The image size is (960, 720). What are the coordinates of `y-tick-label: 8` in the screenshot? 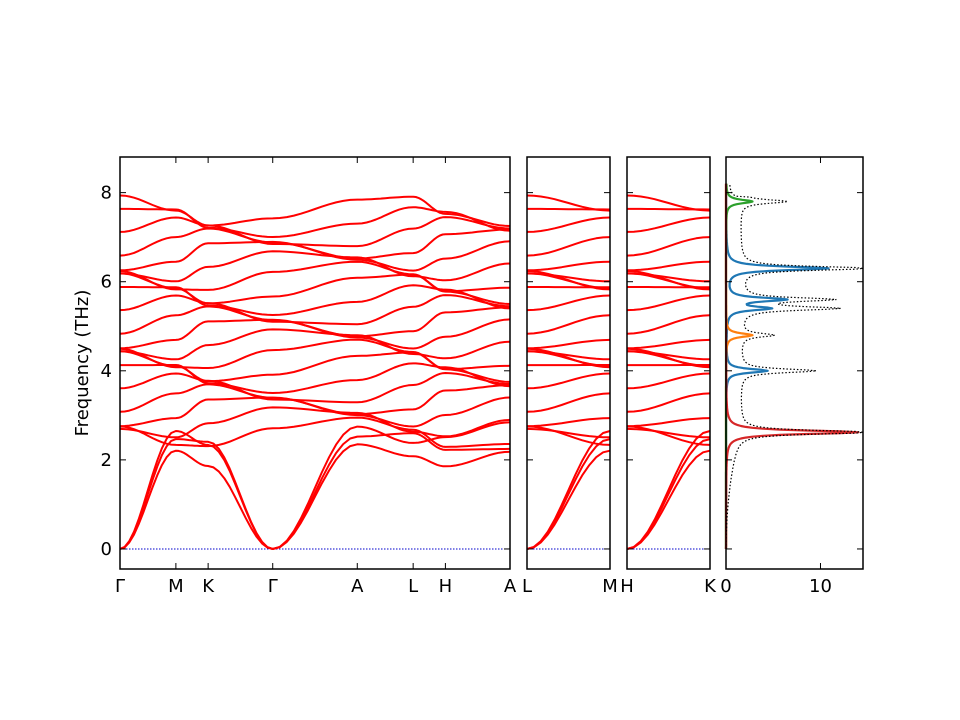 It's located at (106, 193).